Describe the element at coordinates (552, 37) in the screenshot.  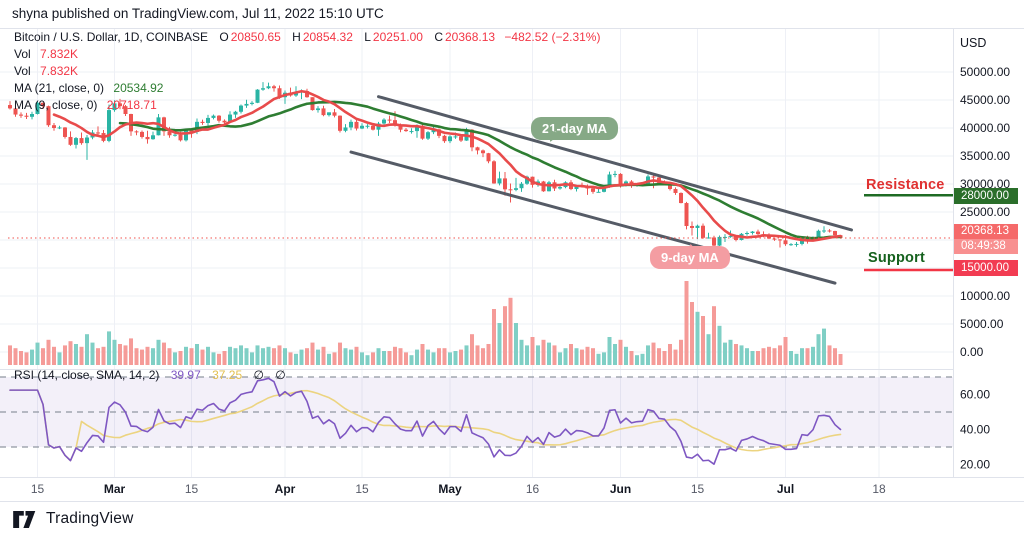
I see `change-value: −482.52 (−2.31%)` at that location.